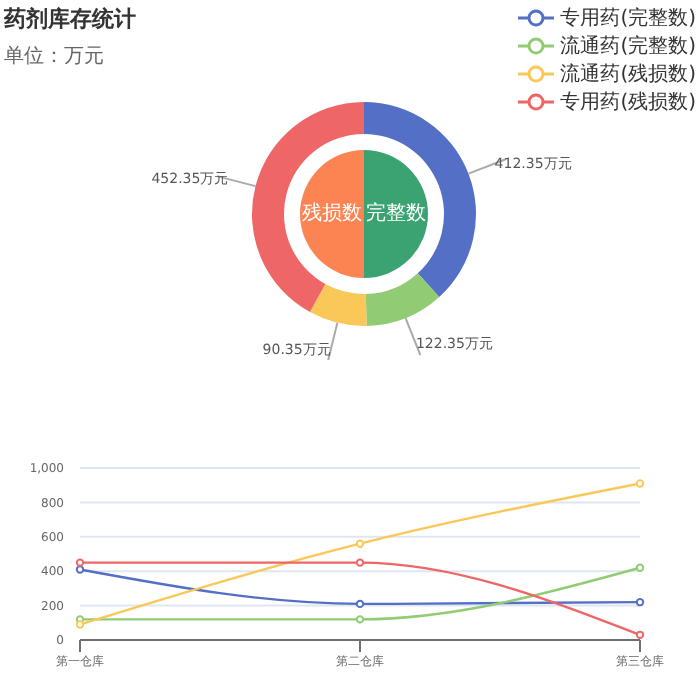 The width and height of the screenshot is (700, 700). Describe the element at coordinates (55, 56) in the screenshot. I see `chart-subtitle: 单位：万元` at that location.